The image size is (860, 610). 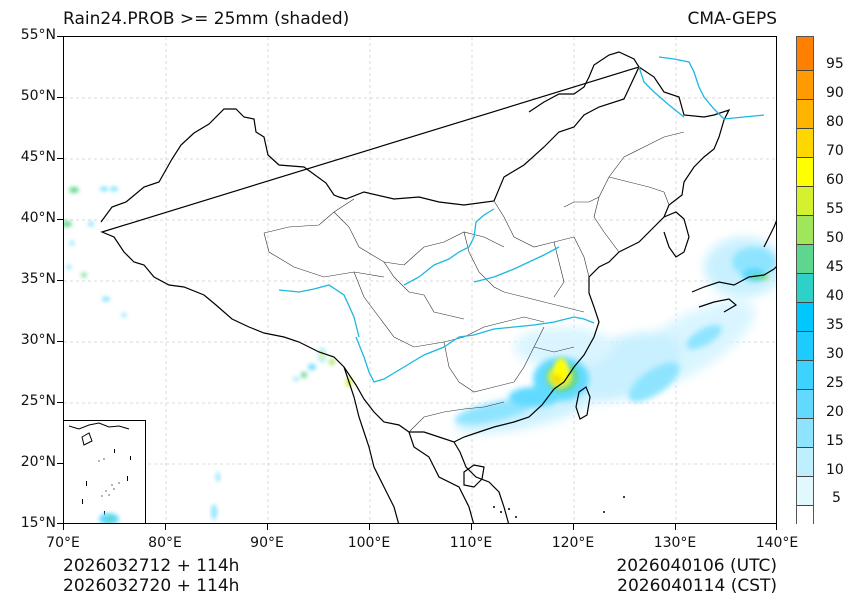 I want to click on colorbar-label: 45, so click(x=835, y=267).